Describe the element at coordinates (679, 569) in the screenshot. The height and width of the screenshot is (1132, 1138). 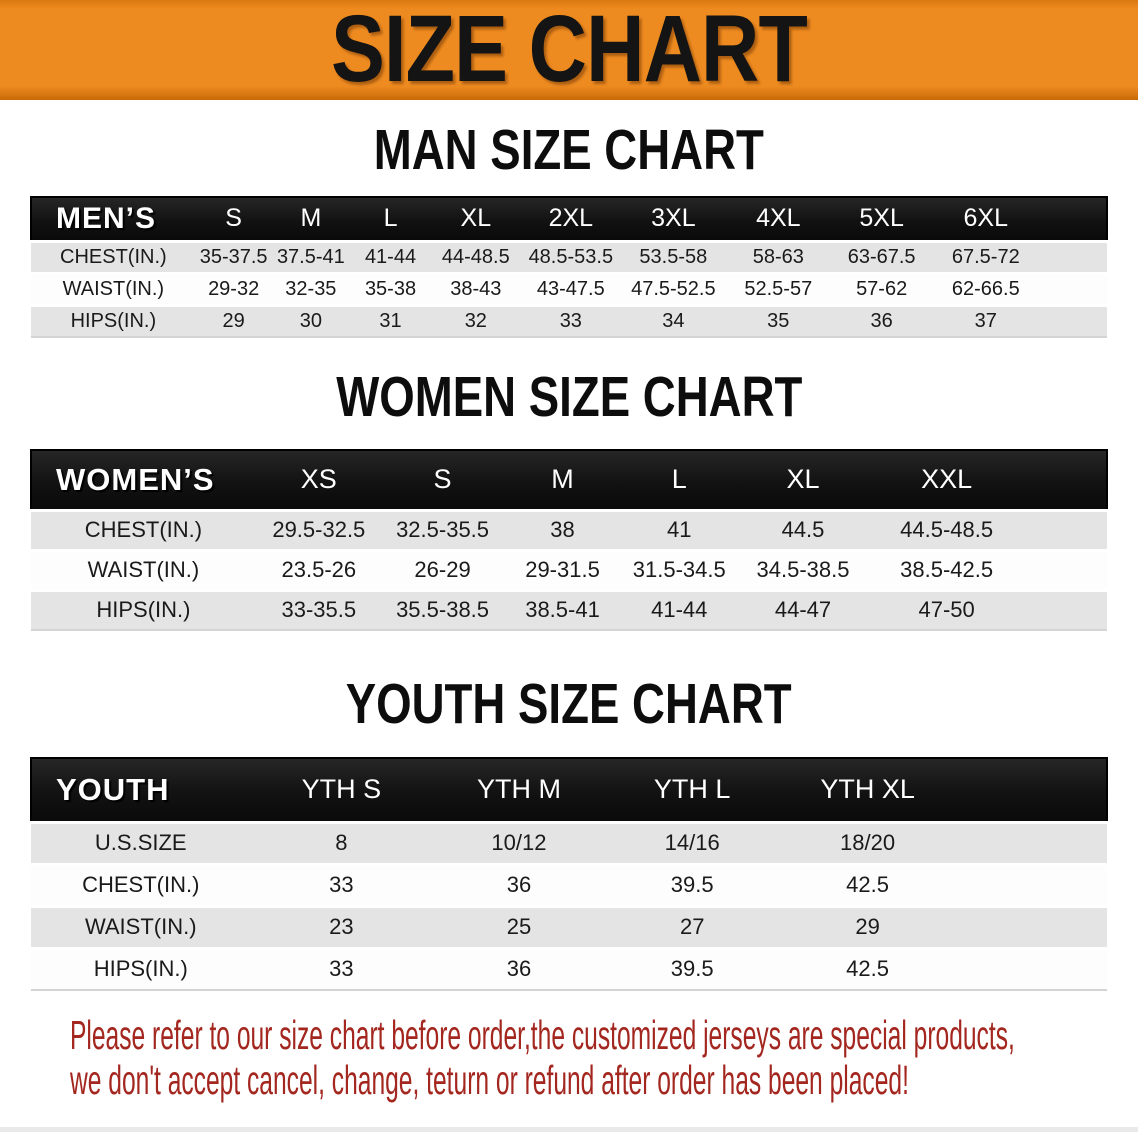
I see `size-value-cell: 31.5-34.5` at that location.